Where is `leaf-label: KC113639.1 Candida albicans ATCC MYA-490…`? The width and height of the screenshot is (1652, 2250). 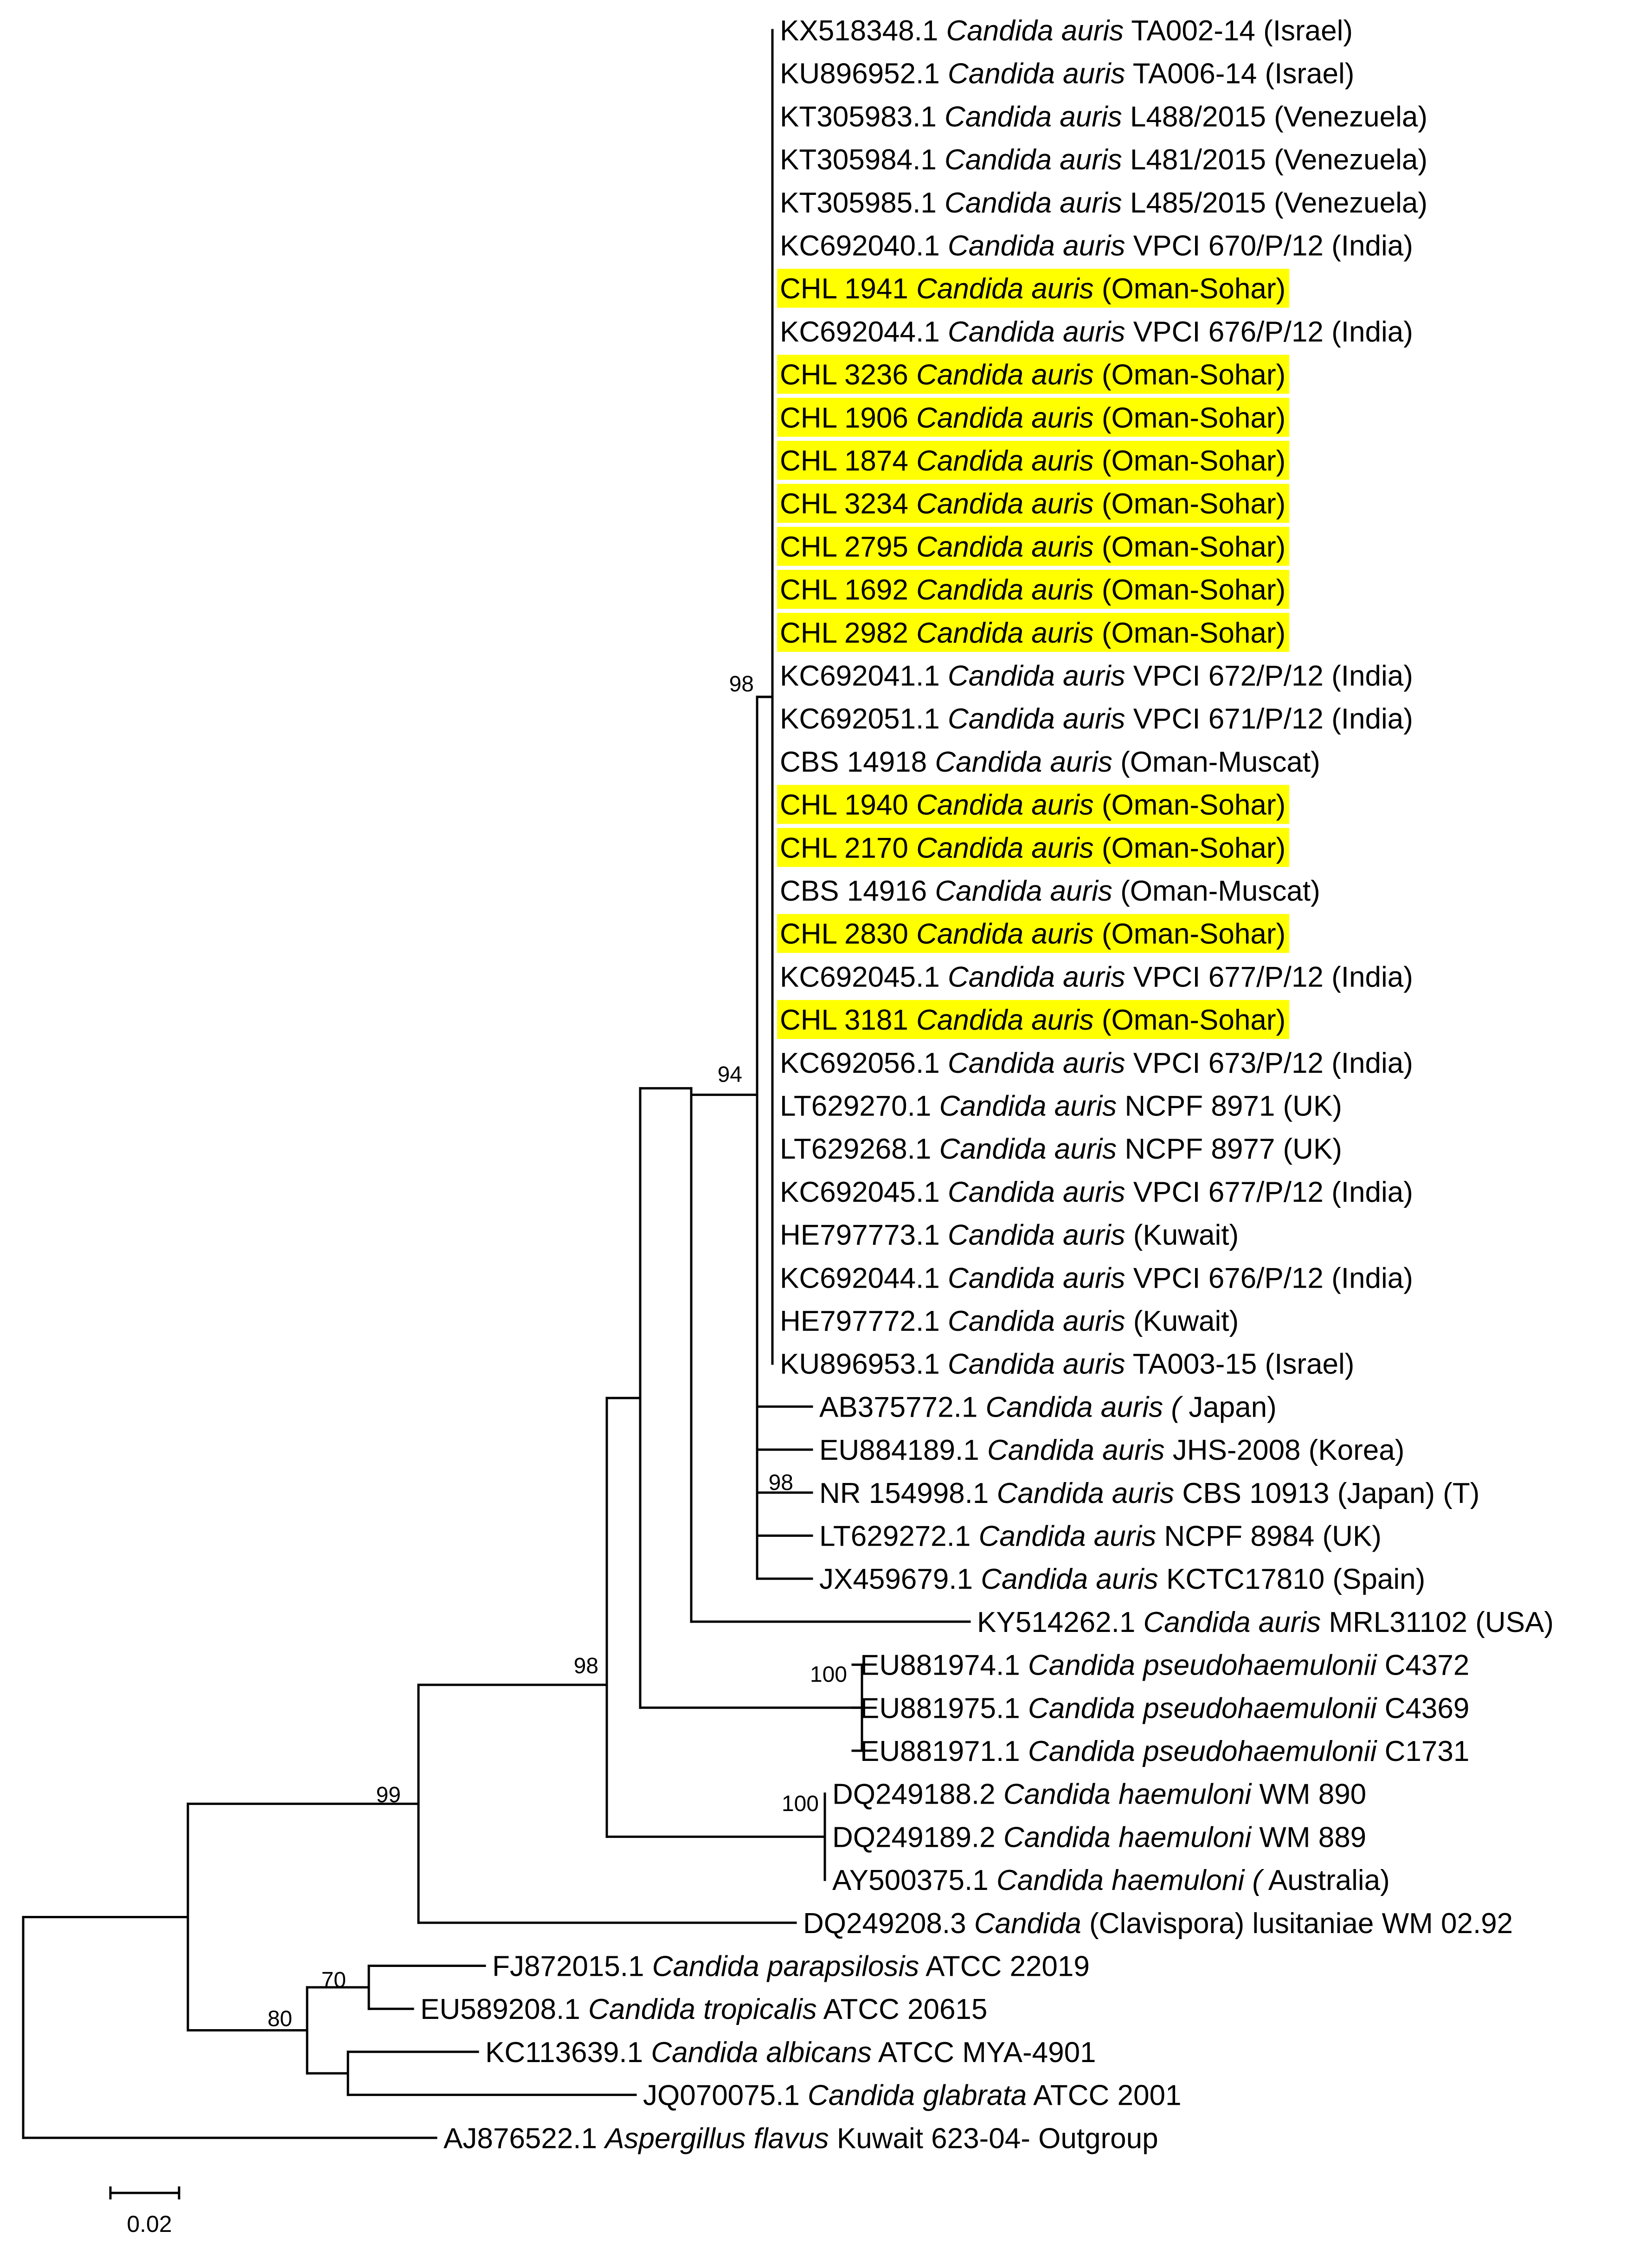
leaf-label: KC113639.1 Candida albicans ATCC MYA-490… is located at coordinates (791, 2053).